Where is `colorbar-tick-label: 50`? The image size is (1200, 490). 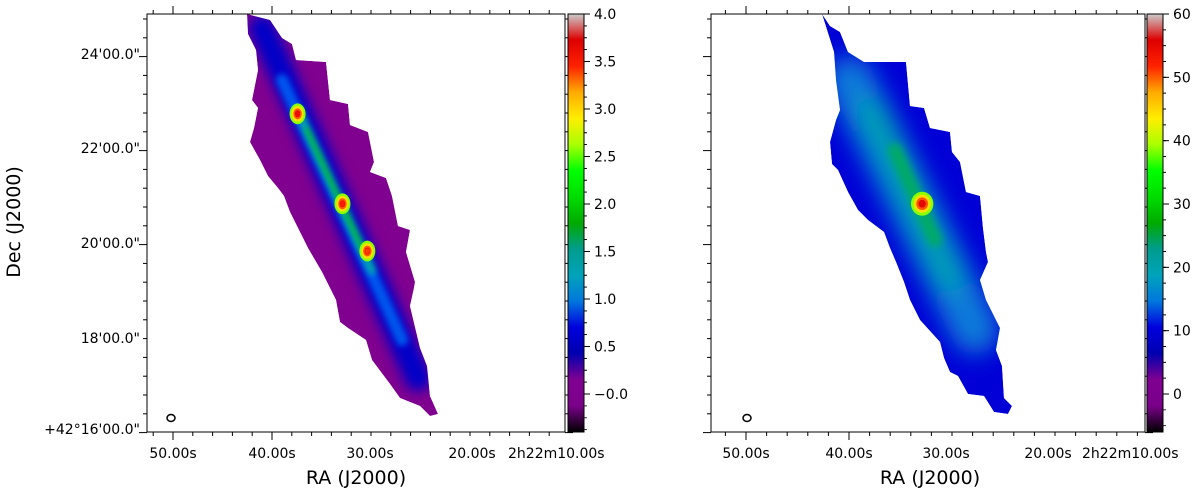 colorbar-tick-label: 50 is located at coordinates (1182, 78).